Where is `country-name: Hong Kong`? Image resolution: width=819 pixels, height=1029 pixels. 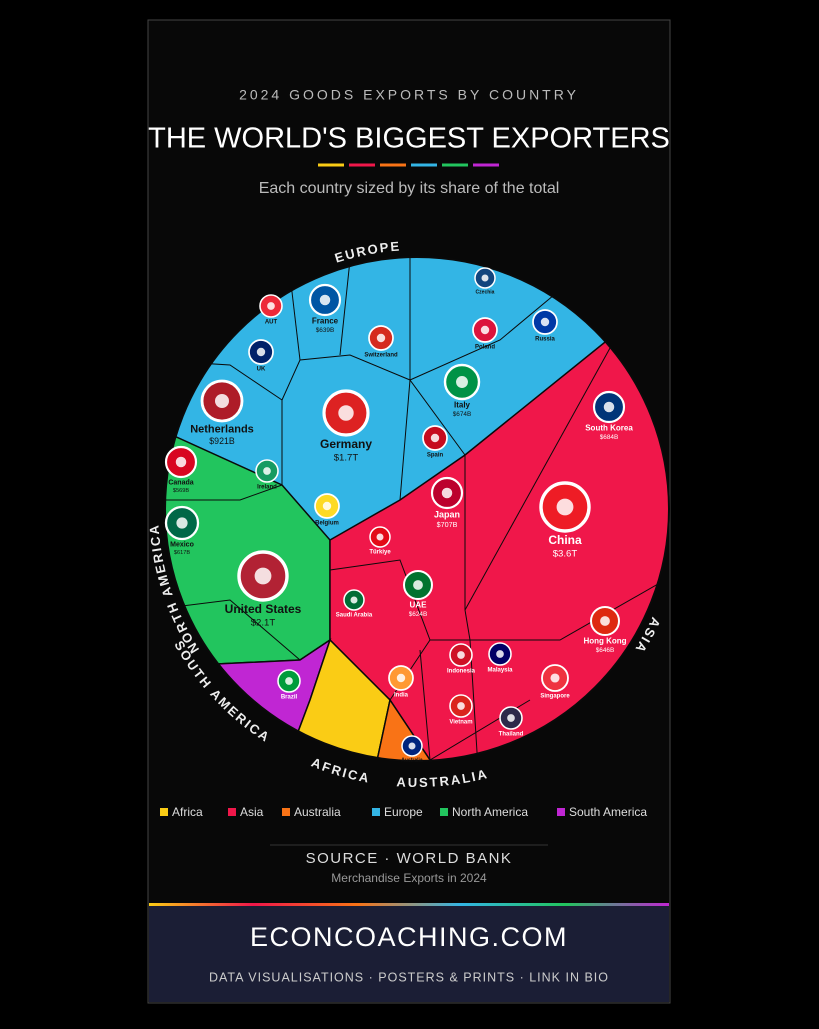 country-name: Hong Kong is located at coordinates (604, 641).